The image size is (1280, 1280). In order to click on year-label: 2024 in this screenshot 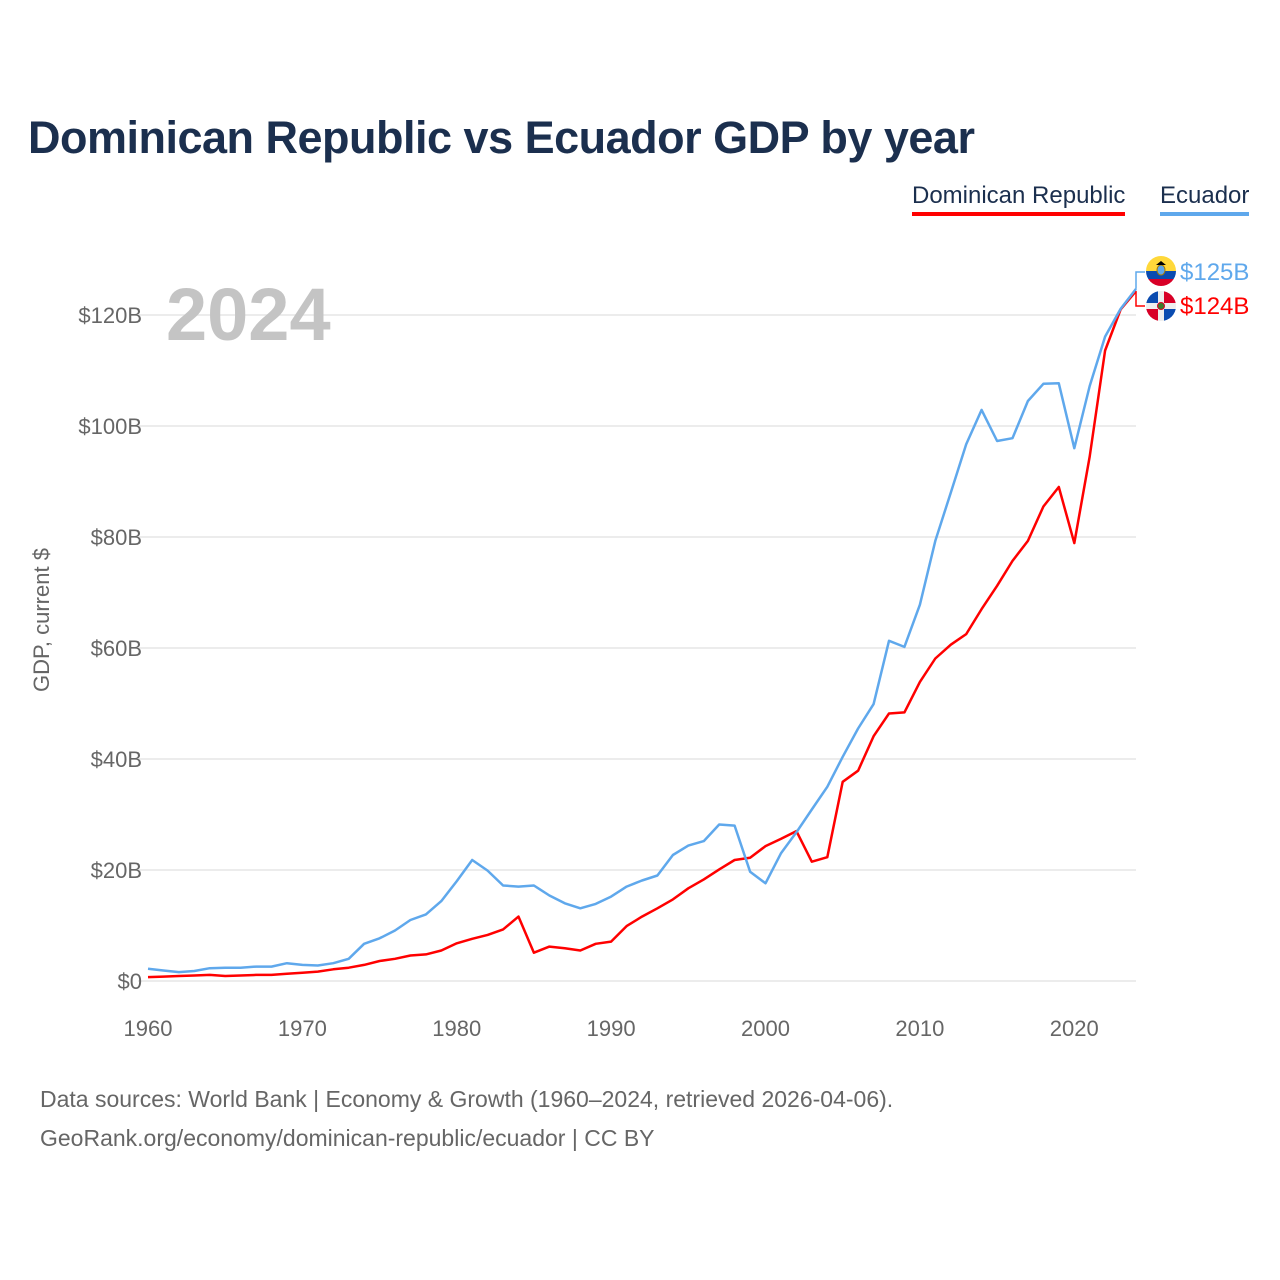, I will do `click(248, 314)`.